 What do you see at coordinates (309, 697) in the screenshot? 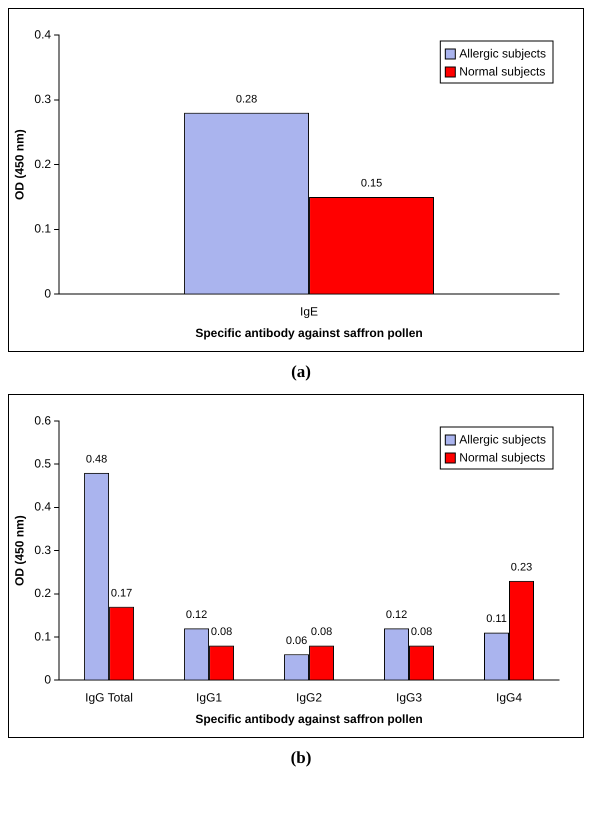
I see `x-tick-label: IgG2` at bounding box center [309, 697].